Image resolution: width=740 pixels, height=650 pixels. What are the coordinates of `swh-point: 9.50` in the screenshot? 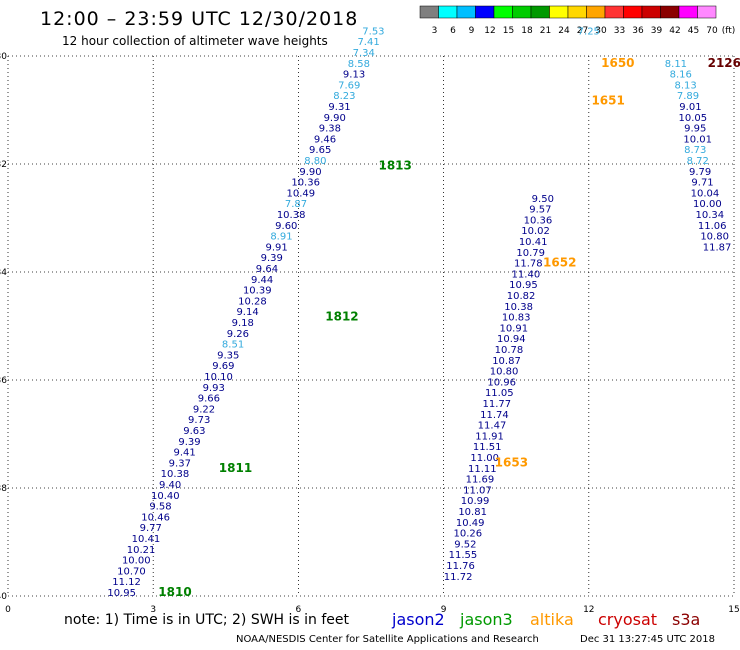 It's located at (543, 199).